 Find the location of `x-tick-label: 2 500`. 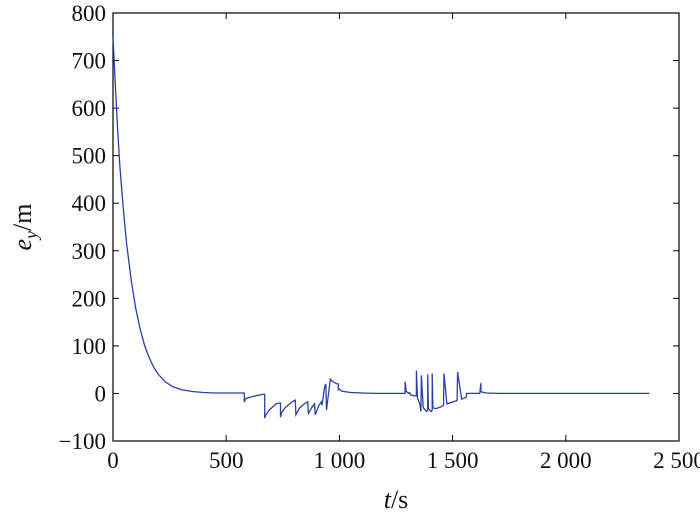

x-tick-label: 2 500 is located at coordinates (676, 460).